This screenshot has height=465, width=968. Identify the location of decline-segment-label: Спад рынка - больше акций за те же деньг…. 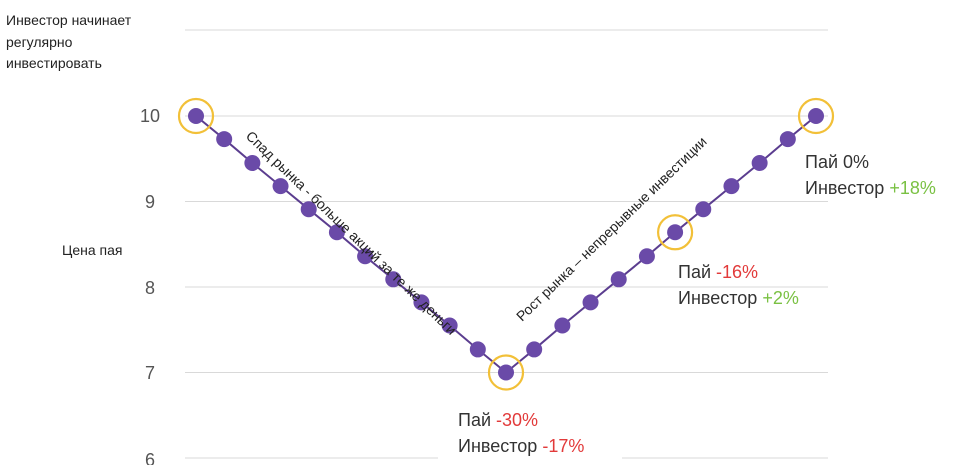
(351, 233).